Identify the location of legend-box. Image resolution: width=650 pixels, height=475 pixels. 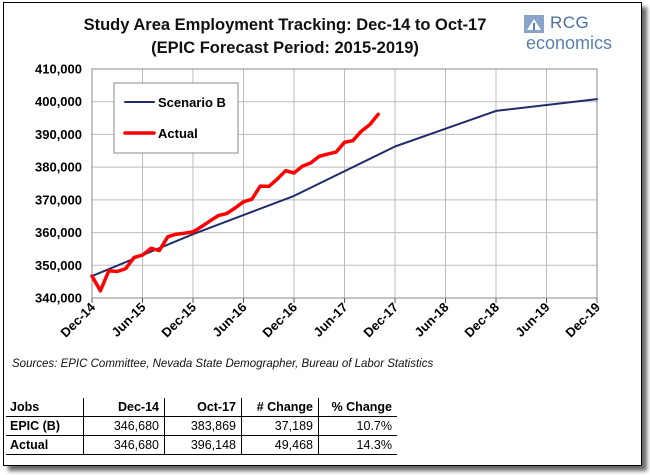
(176, 118).